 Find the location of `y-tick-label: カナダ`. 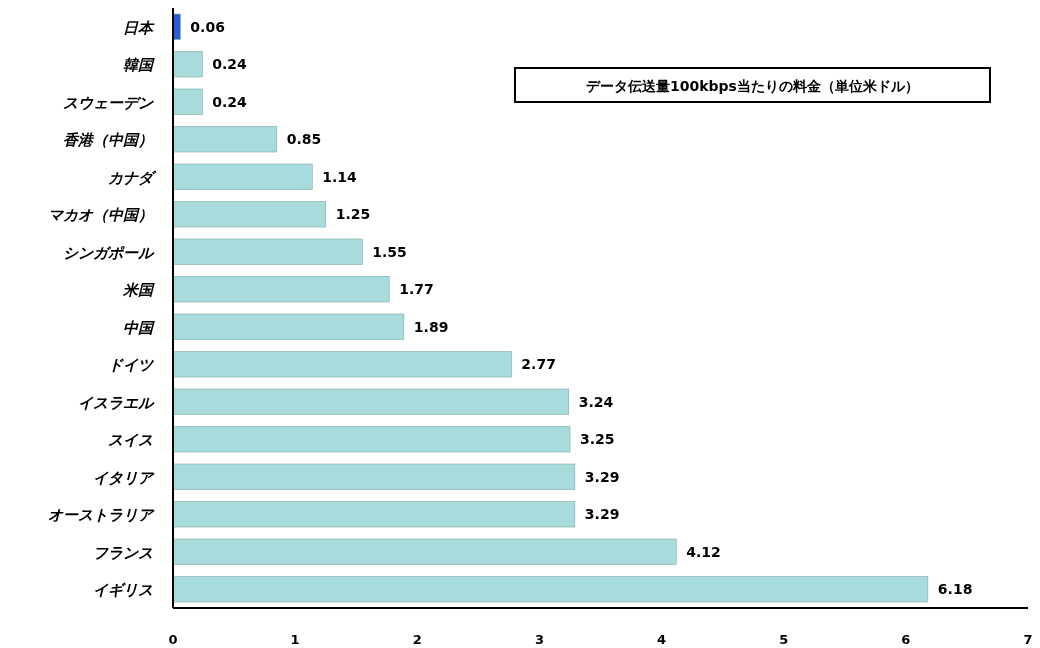

y-tick-label: カナダ is located at coordinates (132, 177).